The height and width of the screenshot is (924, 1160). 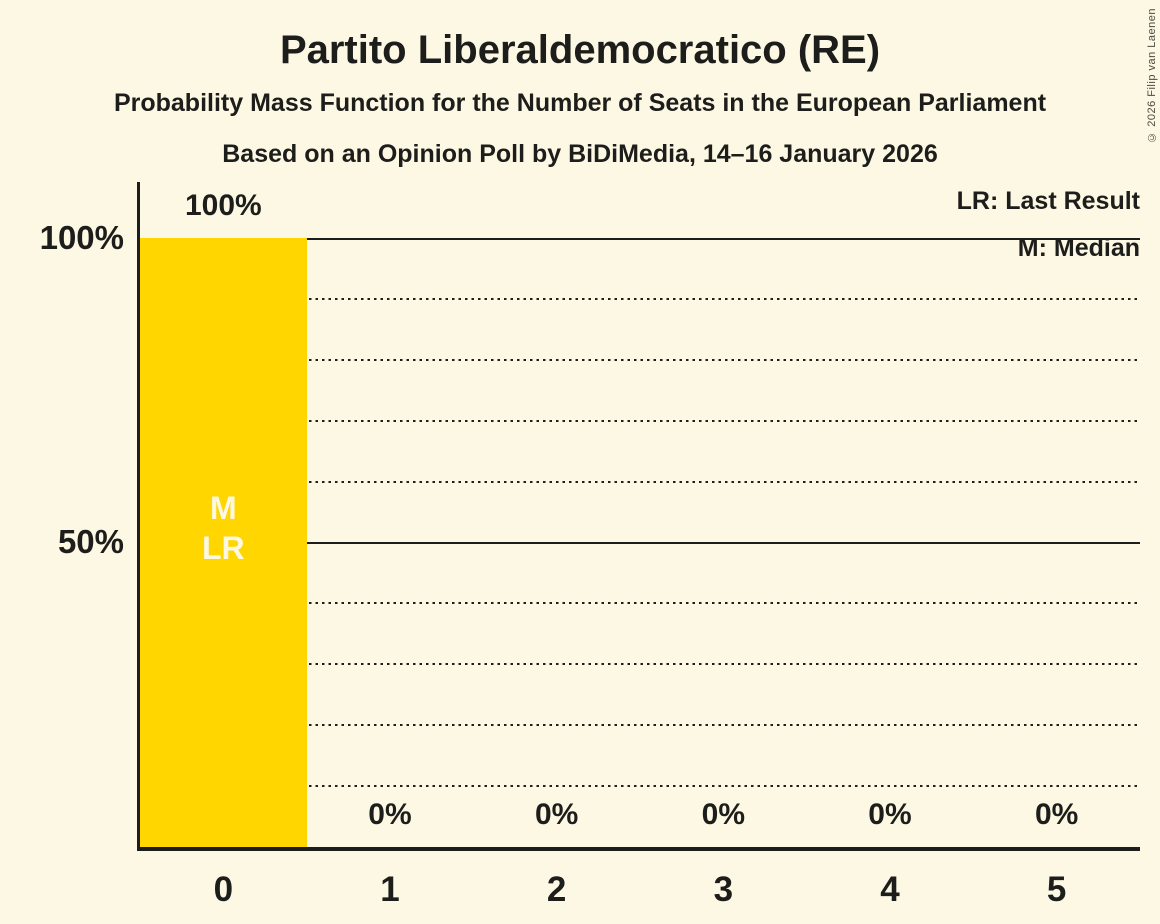 What do you see at coordinates (1056, 814) in the screenshot?
I see `bar-value-label-5: 0%` at bounding box center [1056, 814].